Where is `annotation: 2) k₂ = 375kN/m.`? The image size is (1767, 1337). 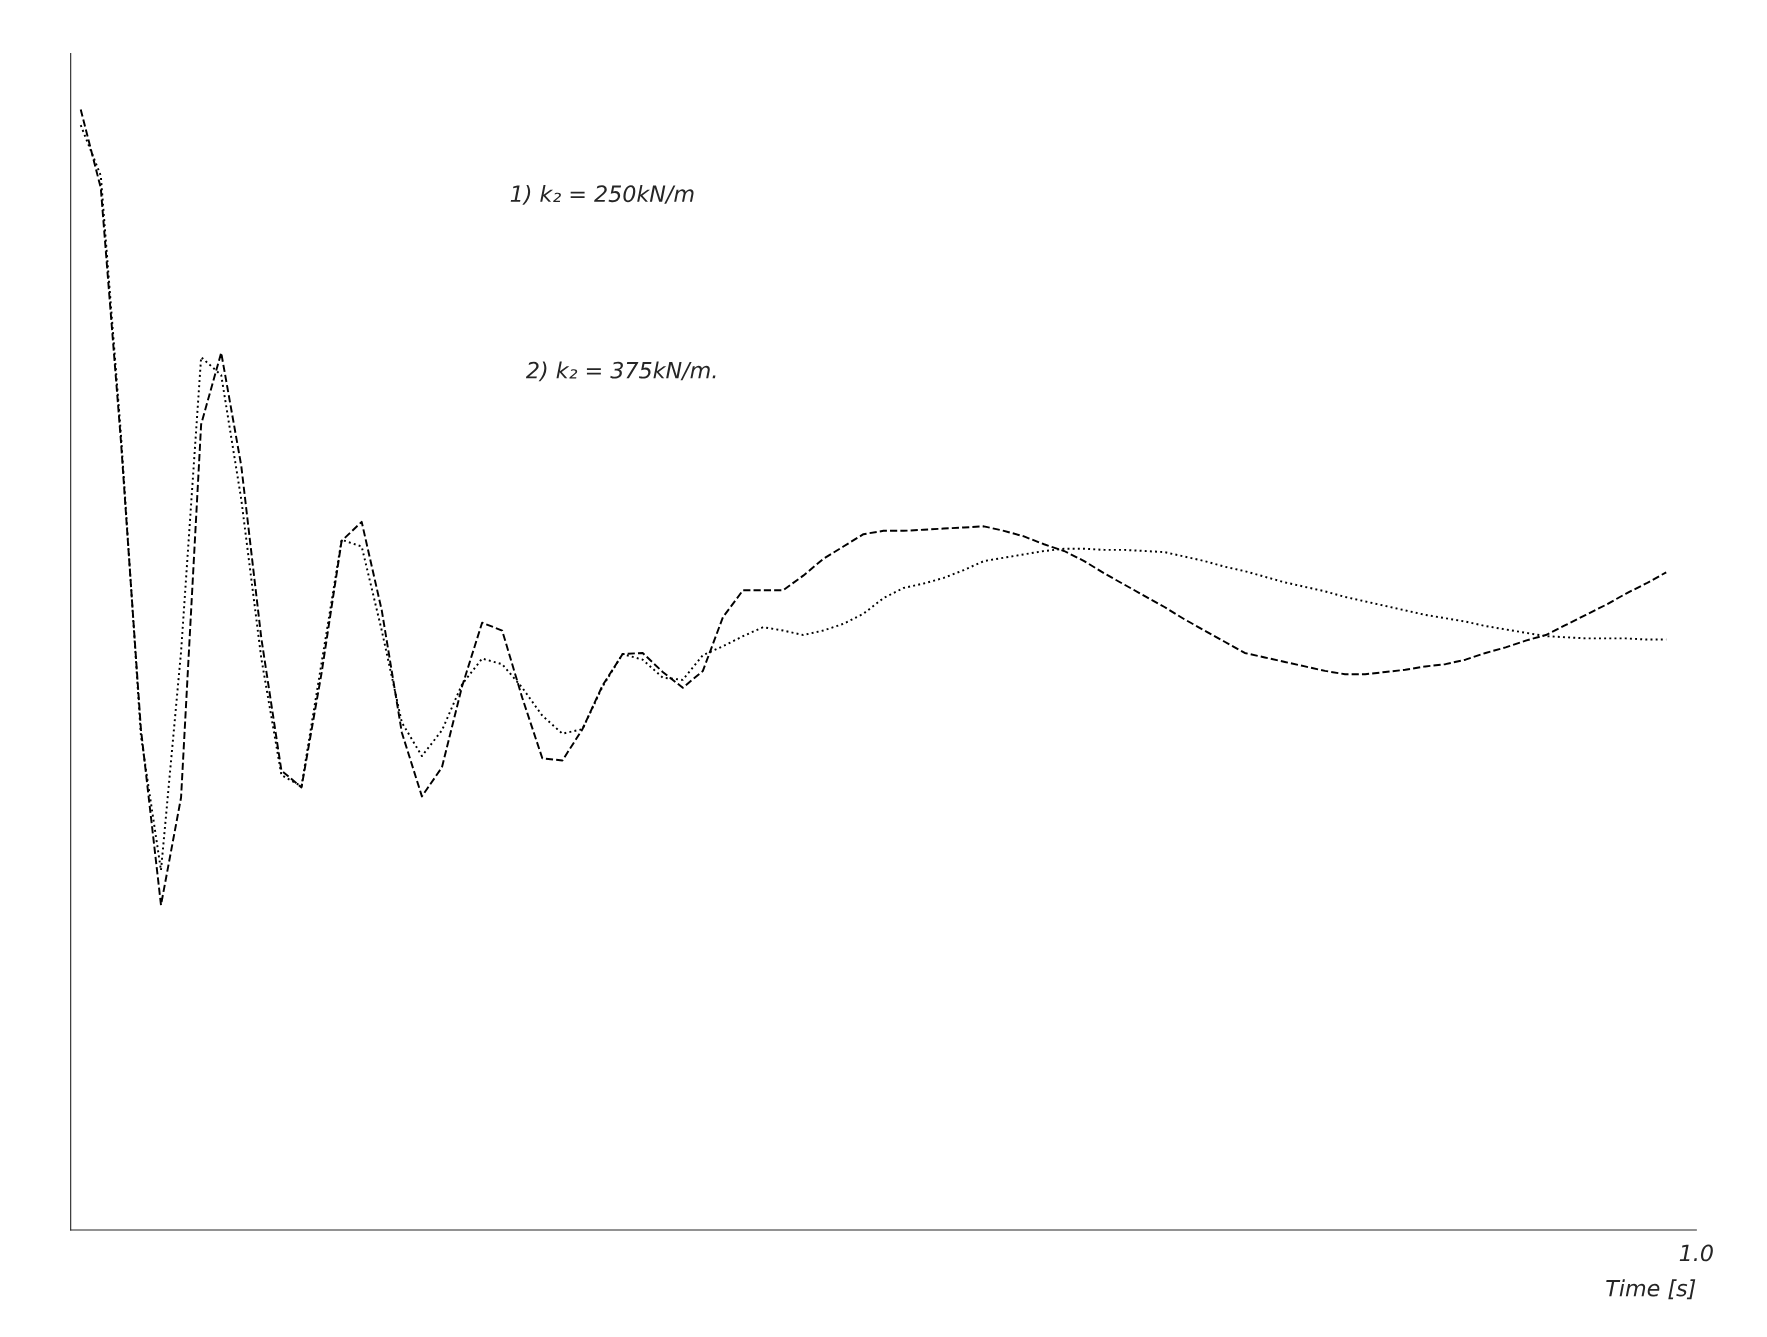 annotation: 2) k₂ = 375kN/m. is located at coordinates (620, 371).